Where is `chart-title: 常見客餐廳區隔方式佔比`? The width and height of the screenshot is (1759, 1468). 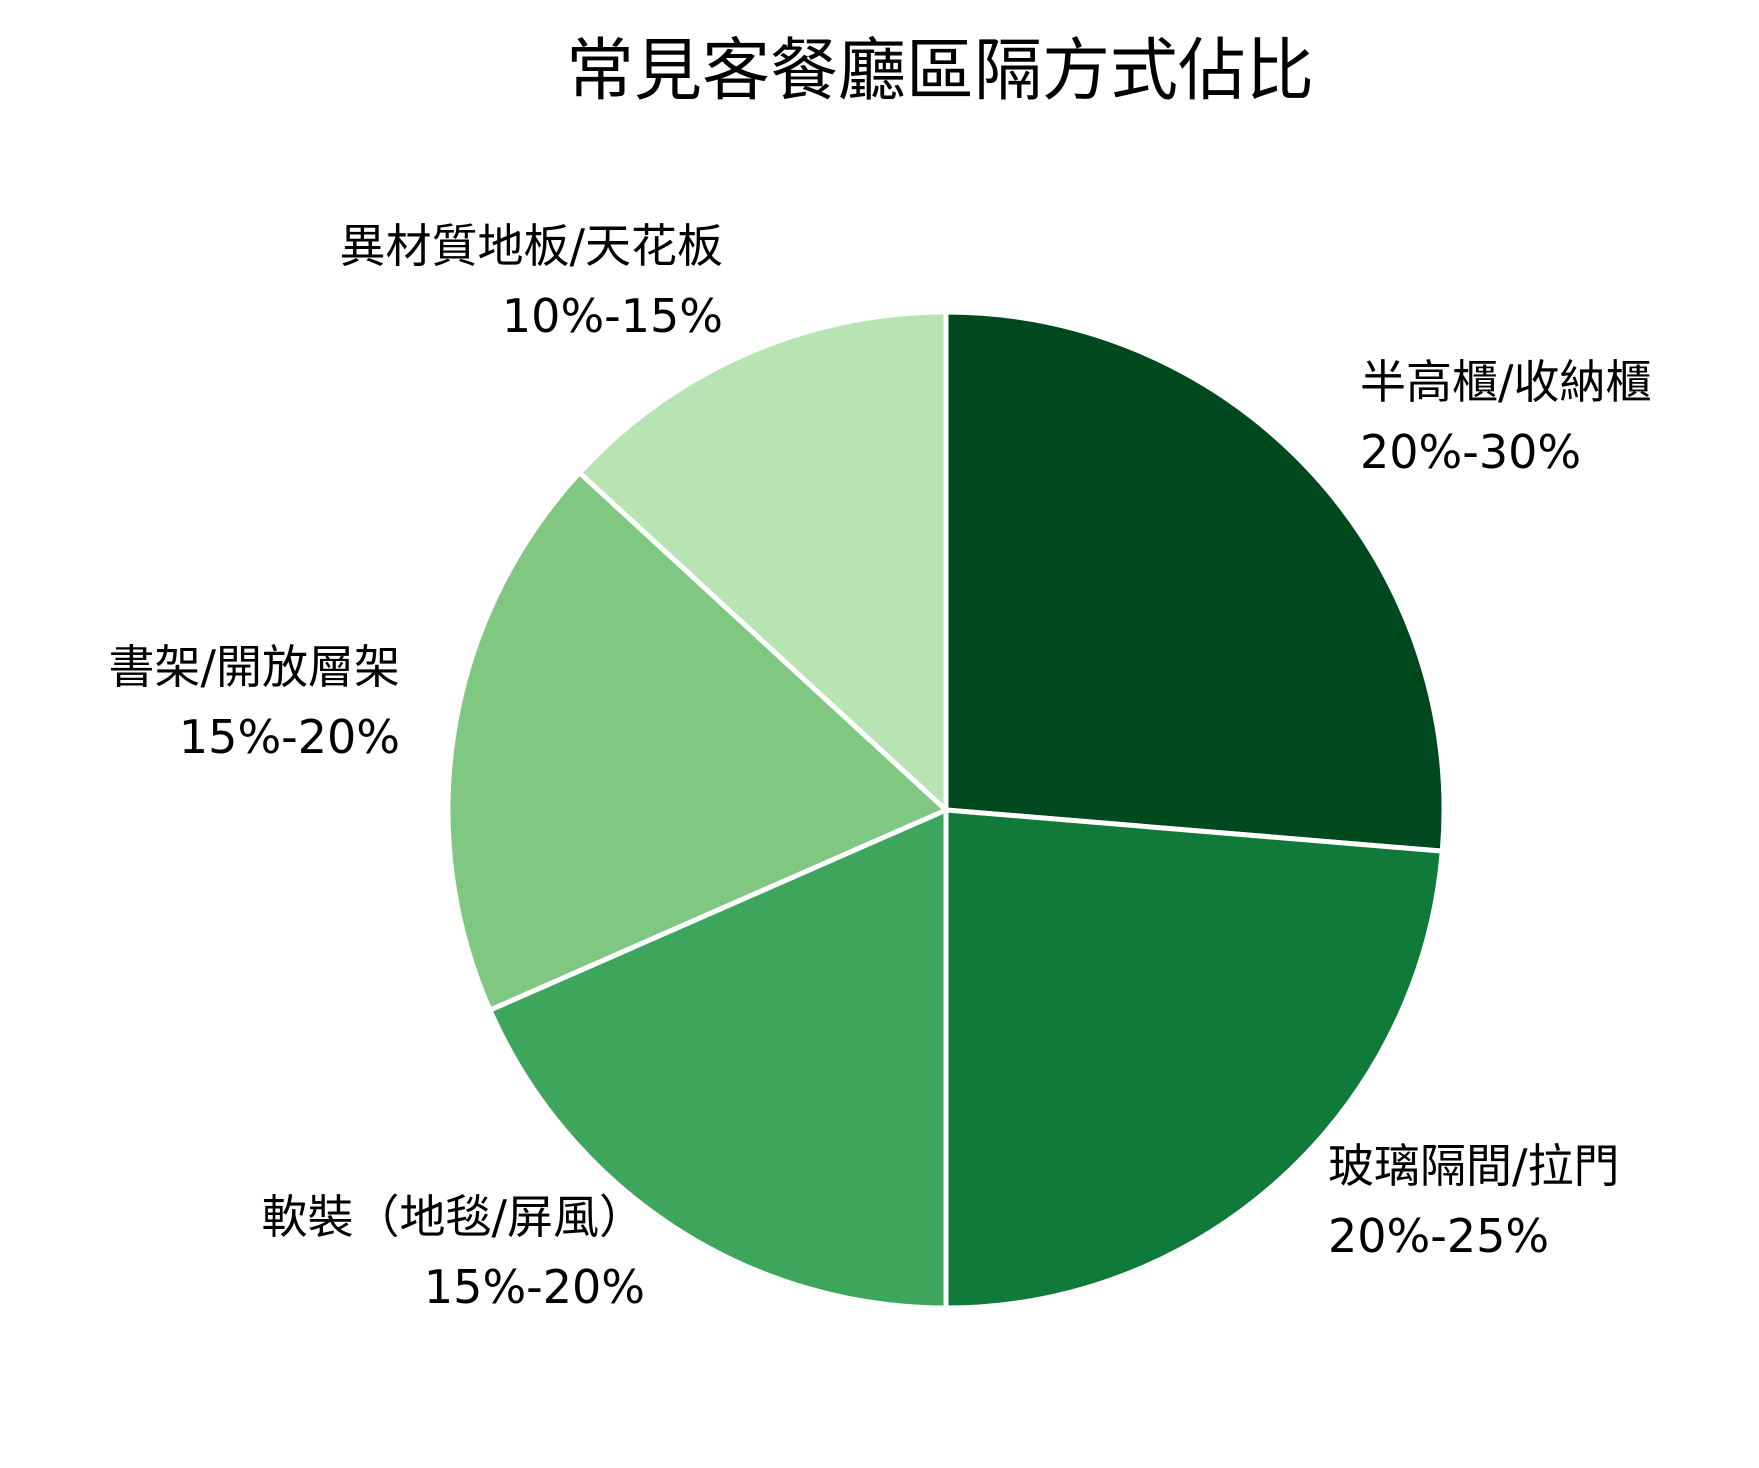 chart-title: 常見客餐廳區隔方式佔比 is located at coordinates (940, 71).